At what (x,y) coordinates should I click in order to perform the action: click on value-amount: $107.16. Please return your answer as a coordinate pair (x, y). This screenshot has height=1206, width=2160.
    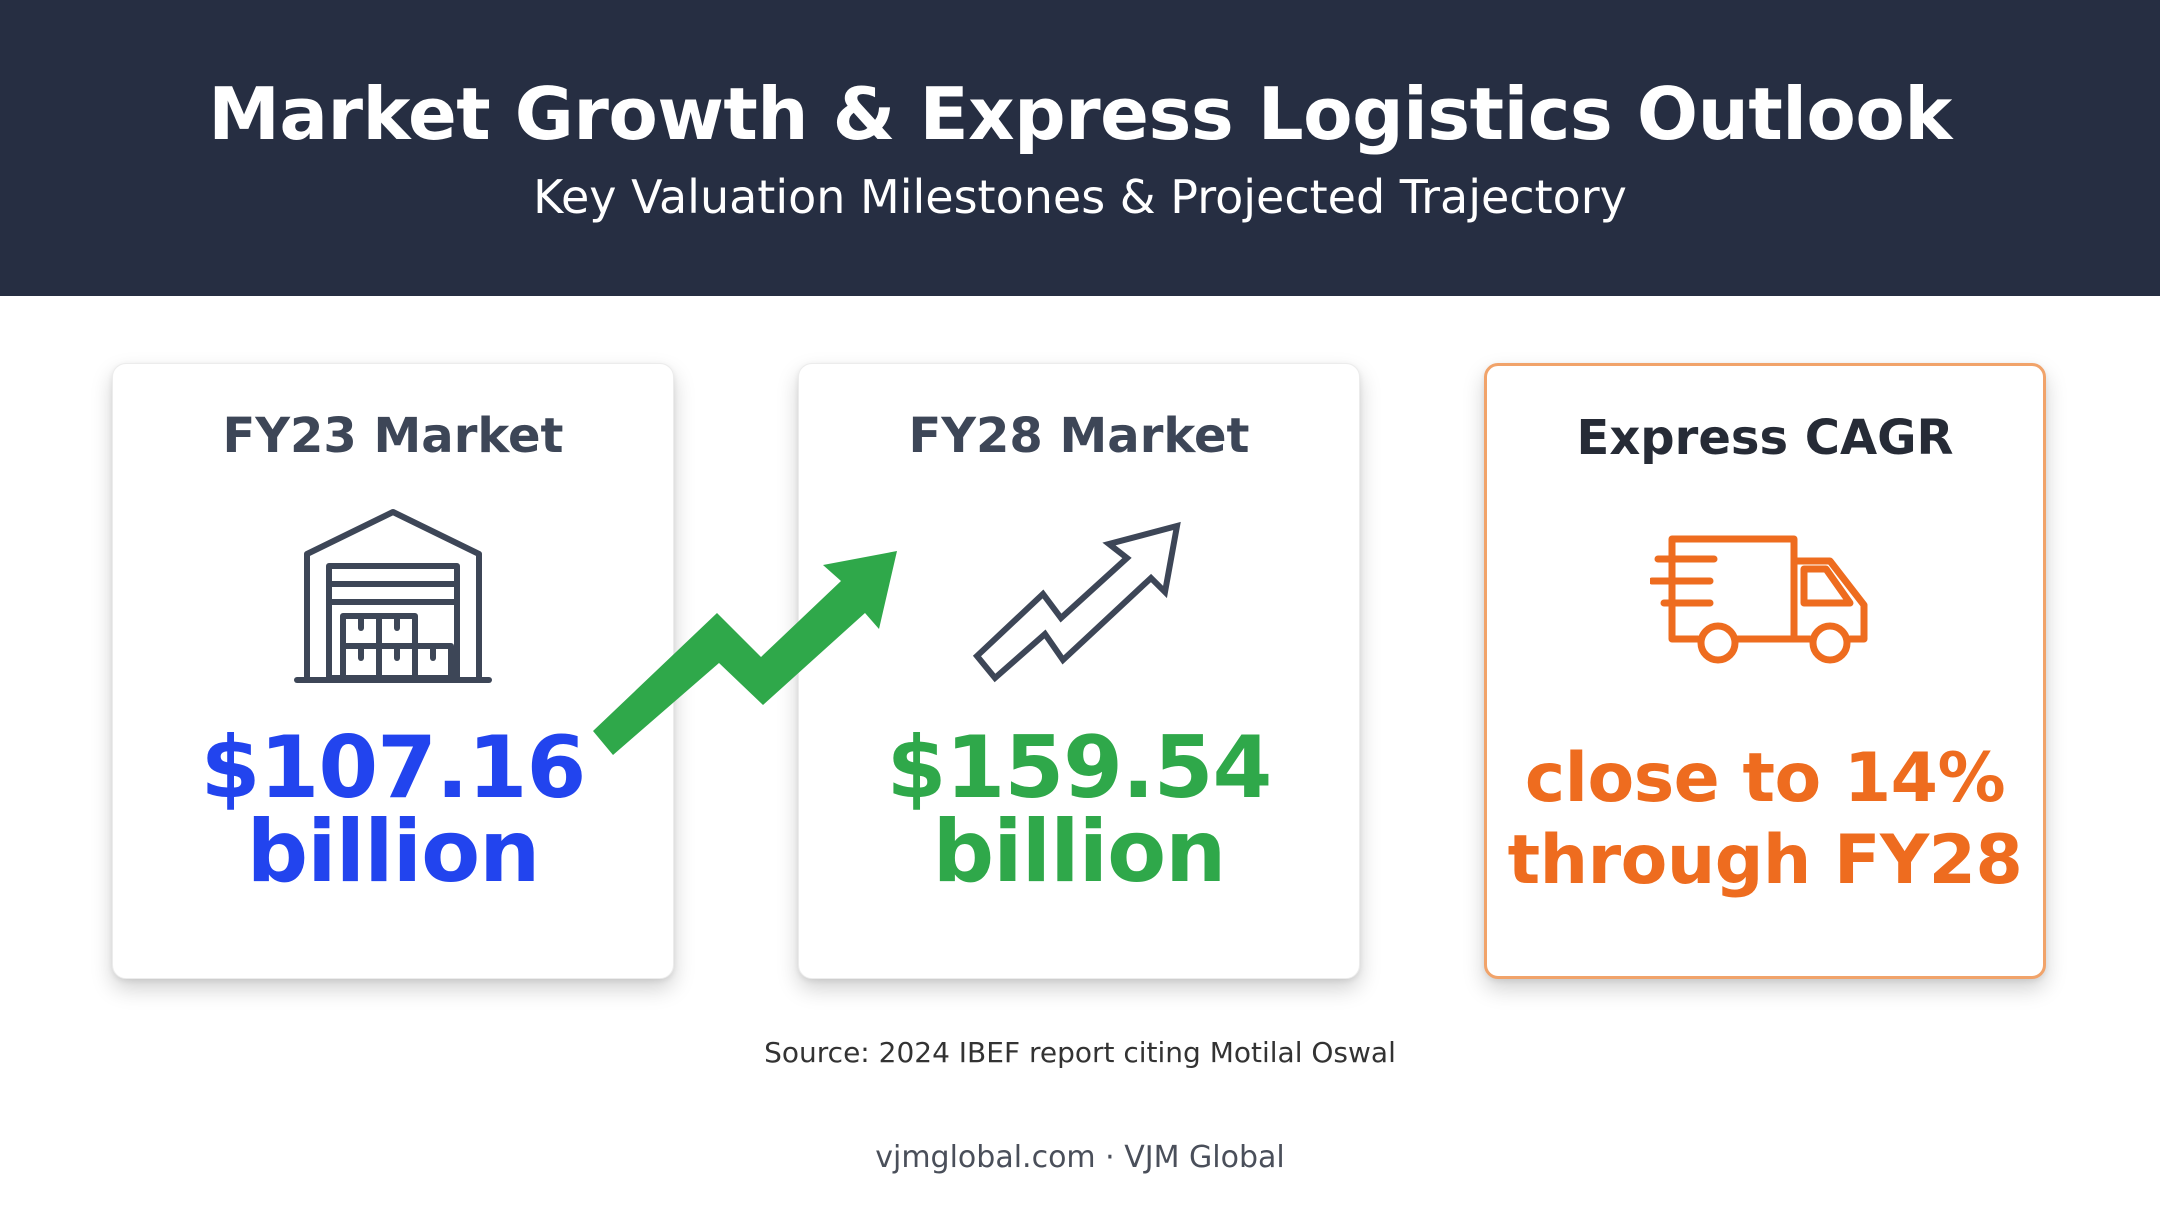
    Looking at the image, I should click on (393, 768).